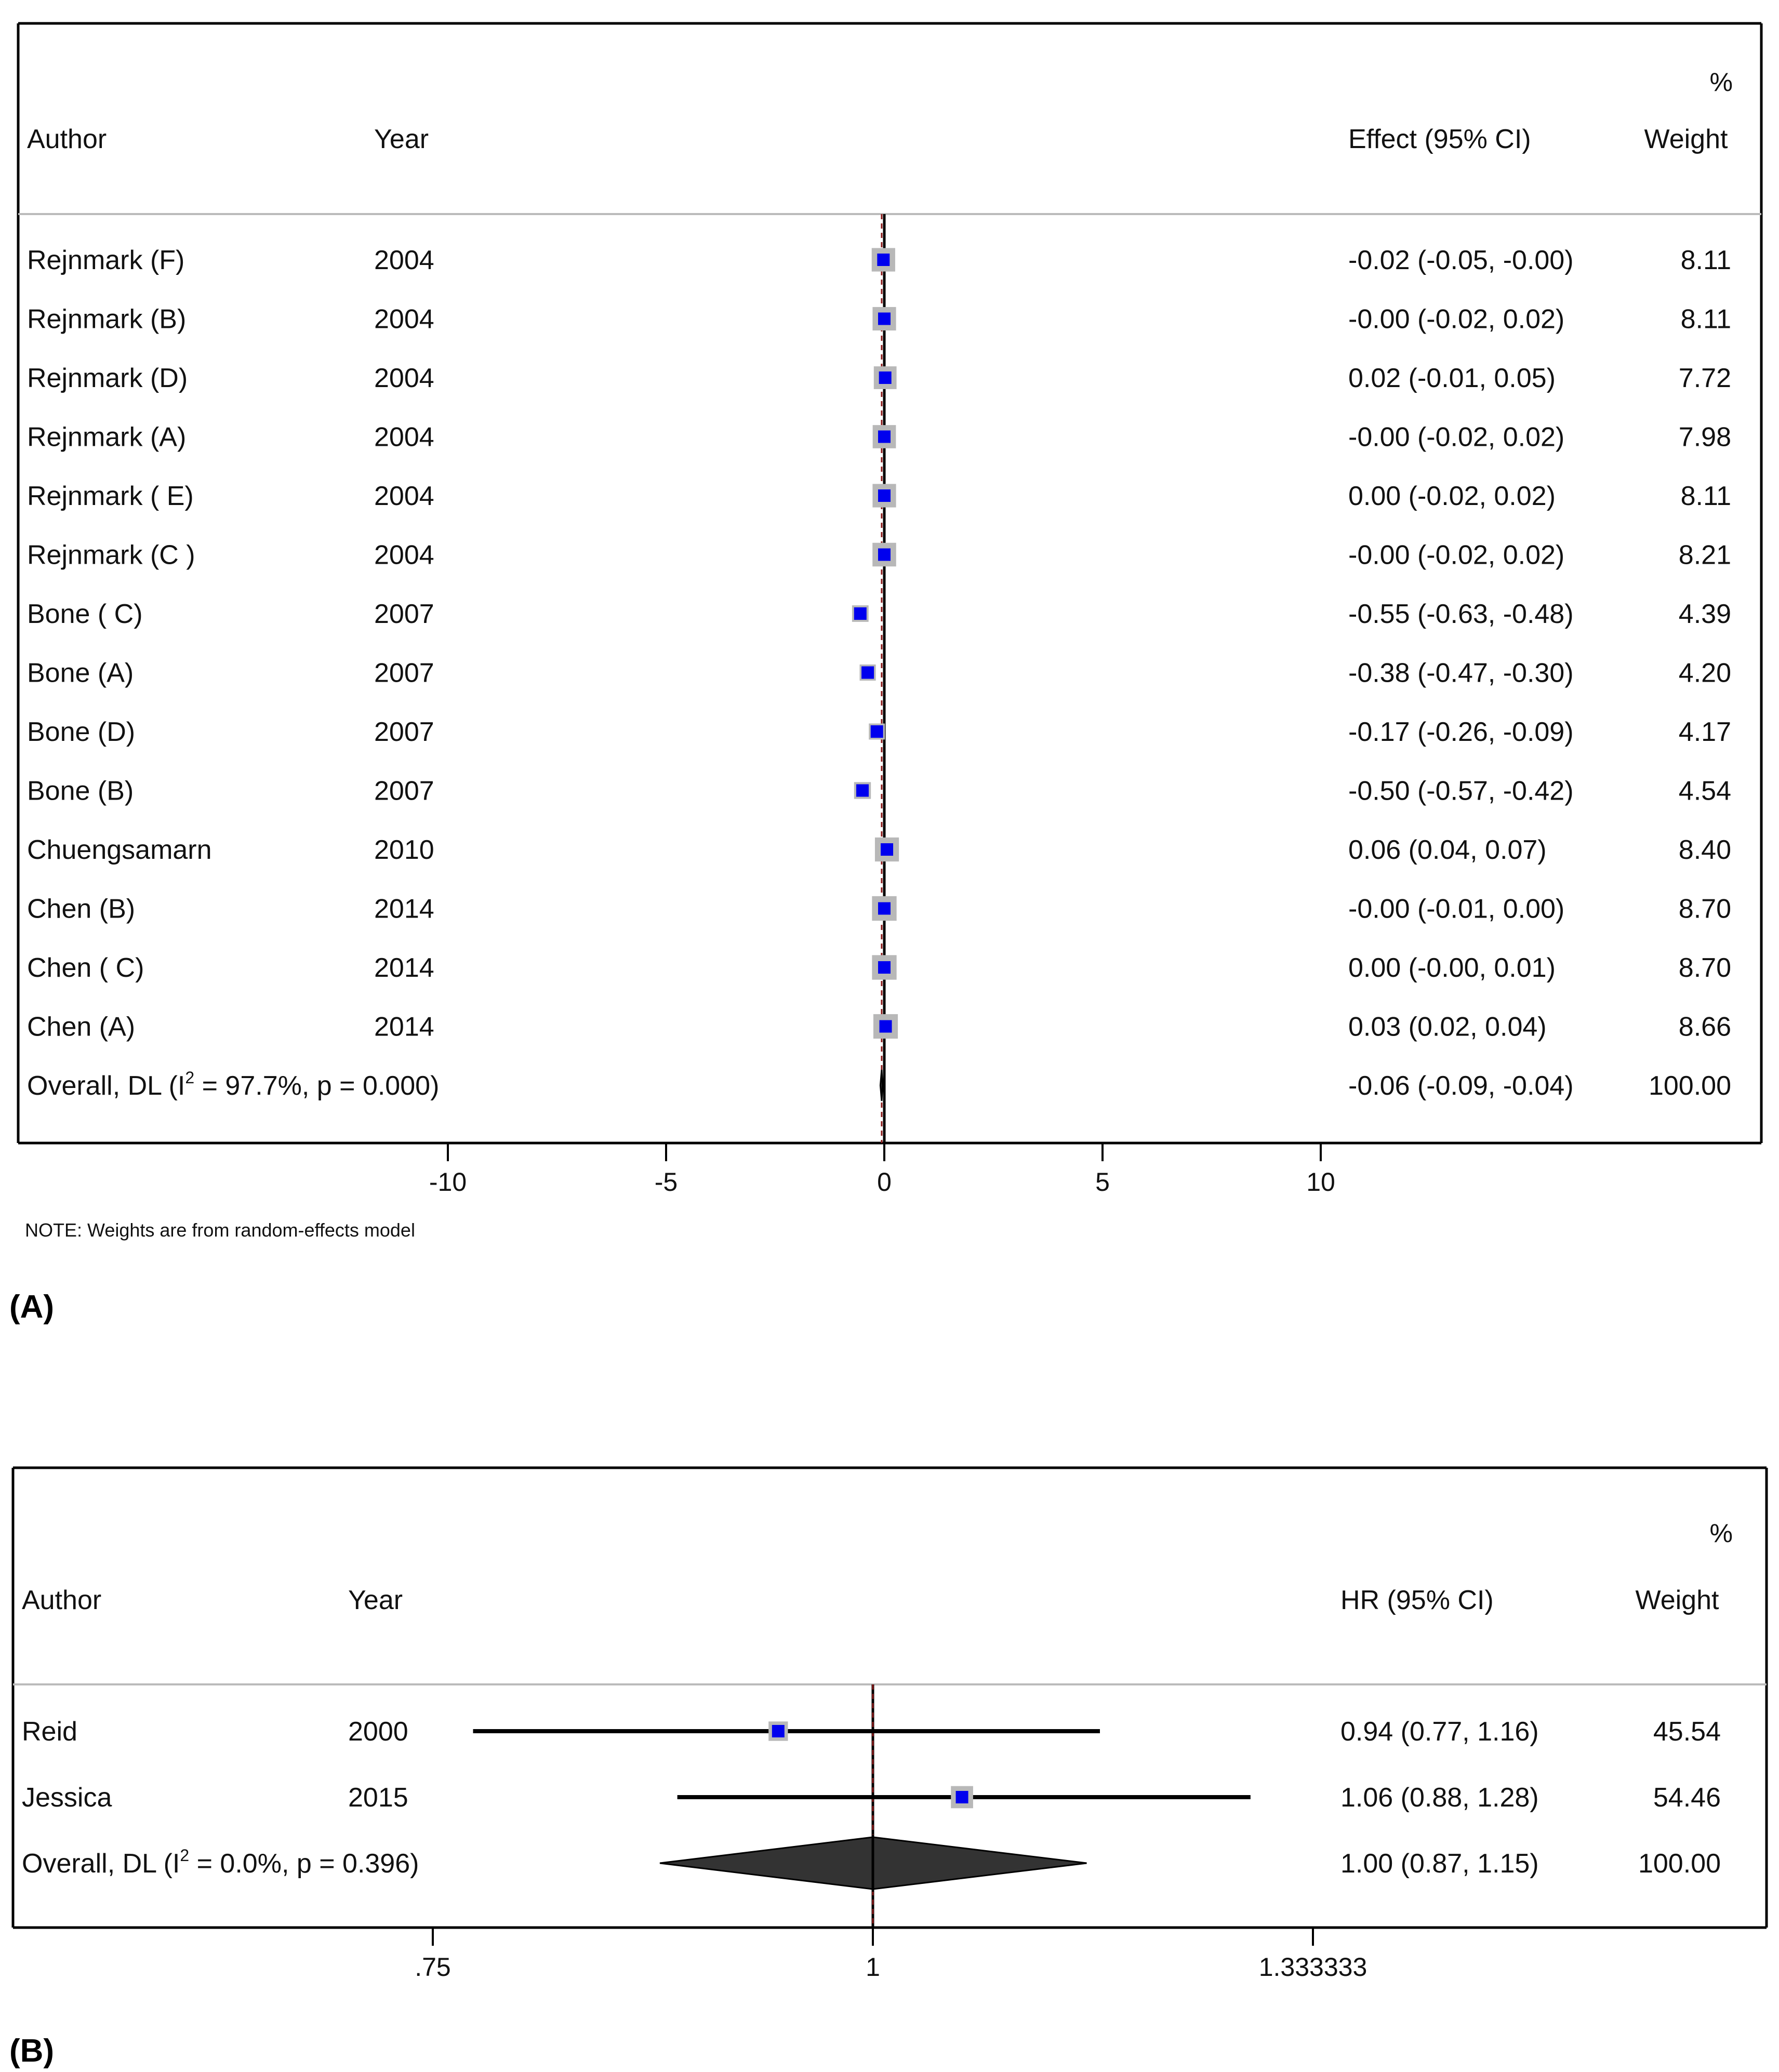  What do you see at coordinates (1461, 673) in the screenshot?
I see `row-ci-label: -0.38 (-0.47, -0.30)` at bounding box center [1461, 673].